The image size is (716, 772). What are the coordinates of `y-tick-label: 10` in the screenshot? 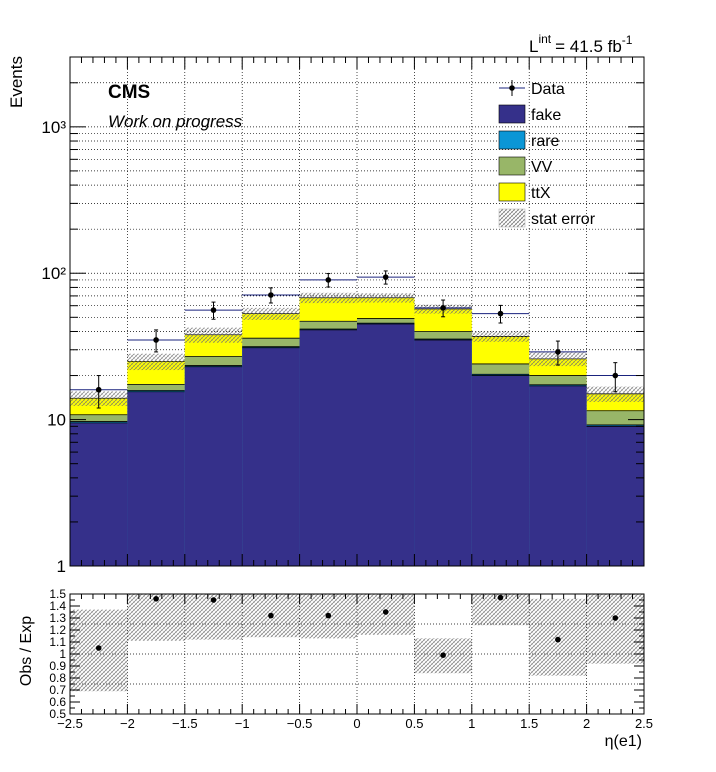 It's located at (56, 420).